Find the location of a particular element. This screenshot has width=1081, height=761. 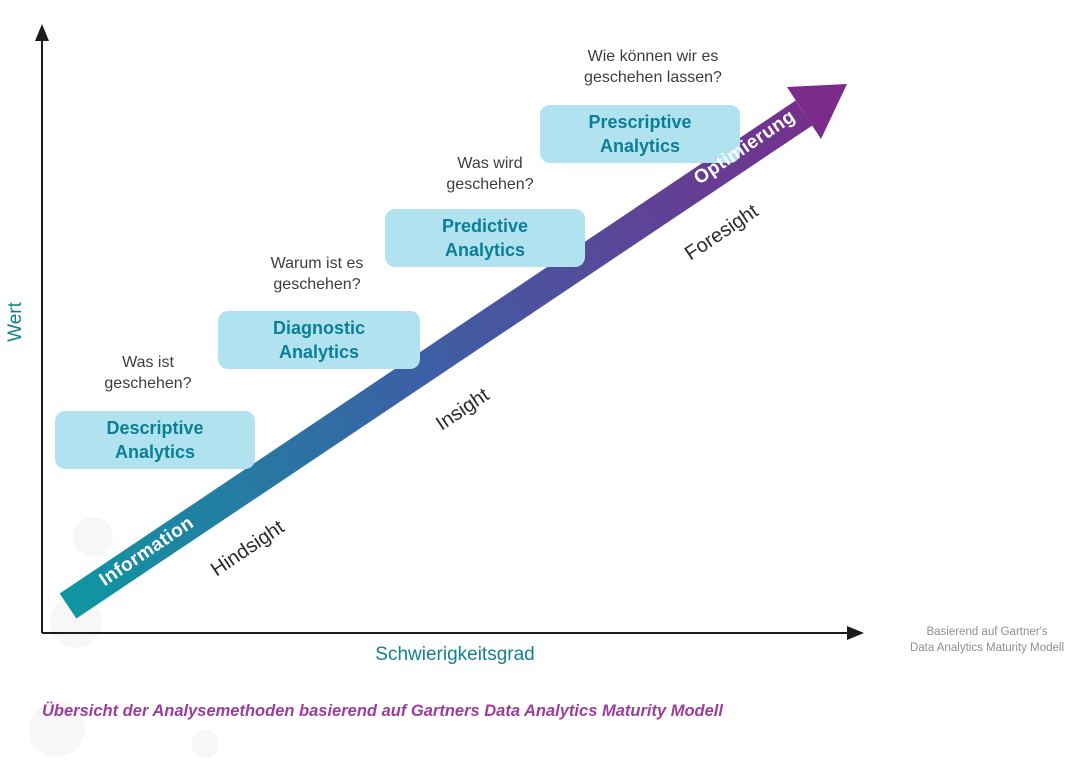

question-line: Was wird is located at coordinates (490, 163).